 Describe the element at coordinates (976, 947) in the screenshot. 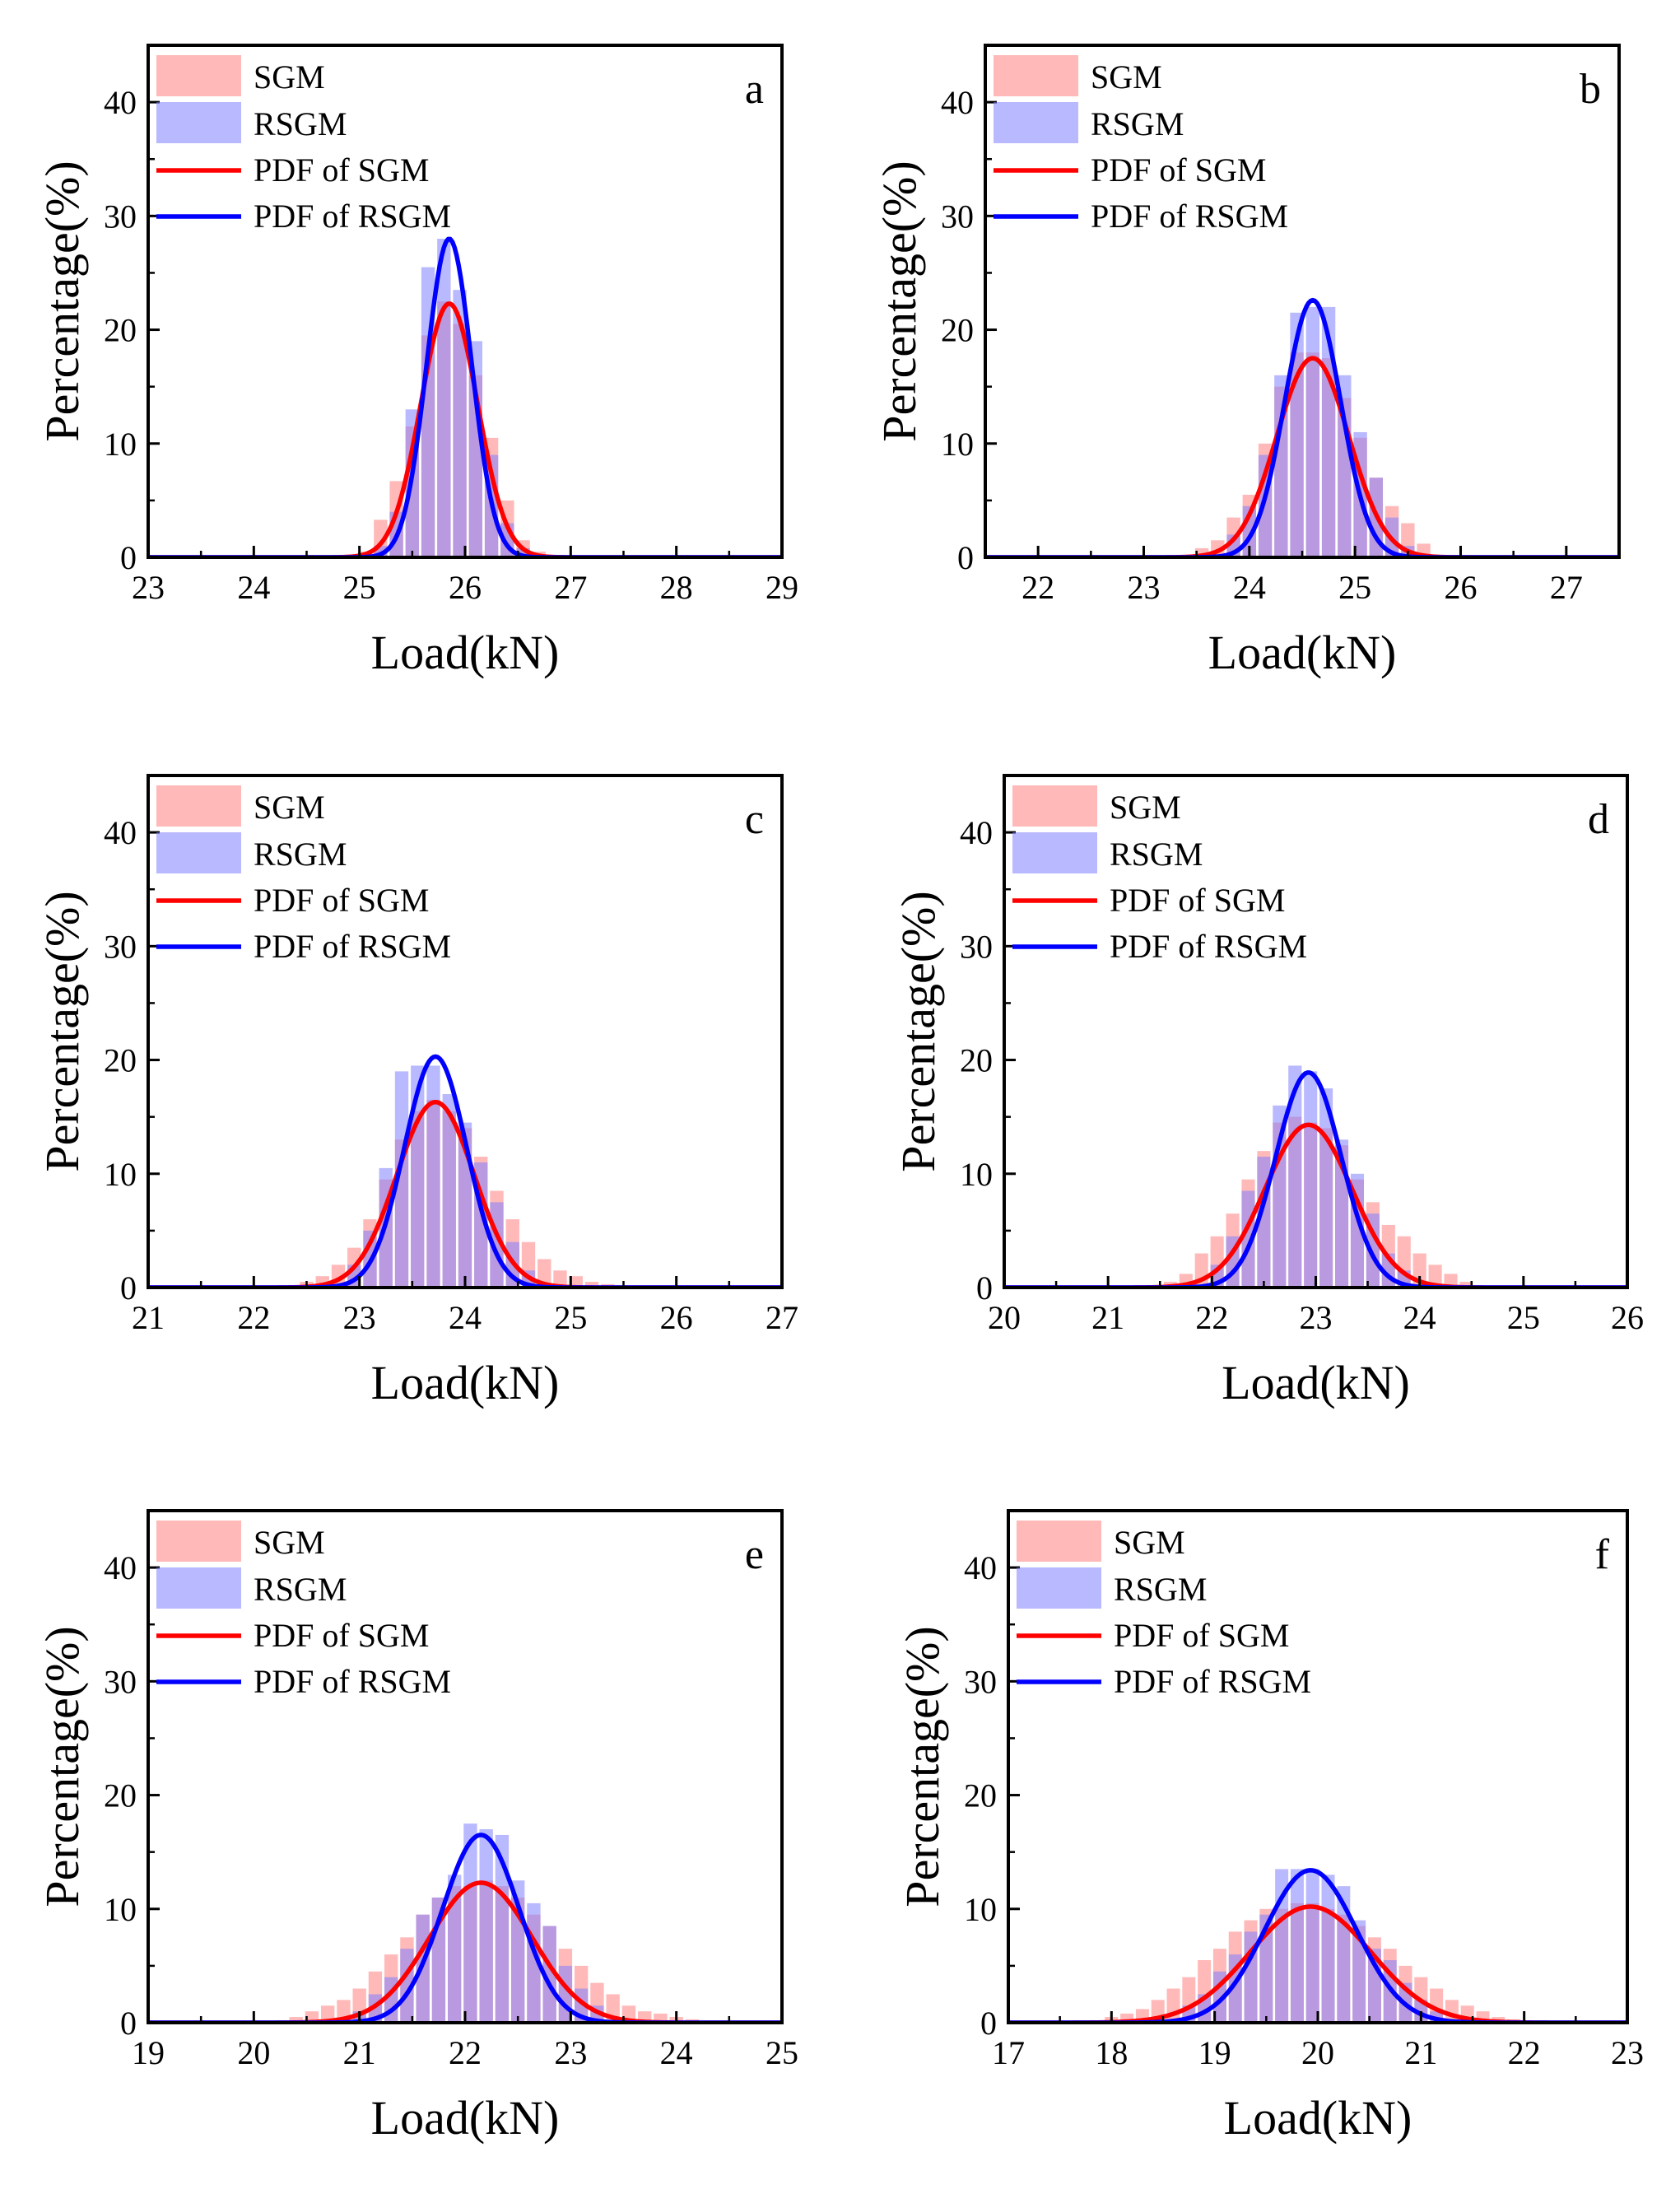

I see `y-tick-label: 30` at that location.